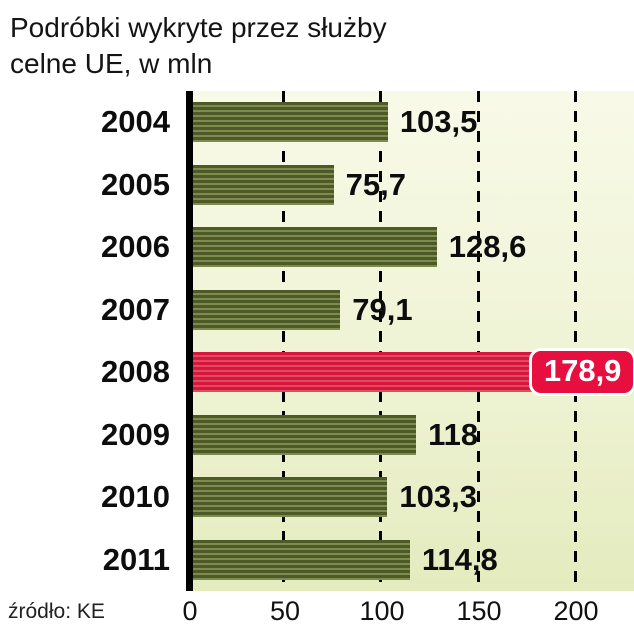 The width and height of the screenshot is (634, 640). I want to click on x-tick-50: 50, so click(285, 610).